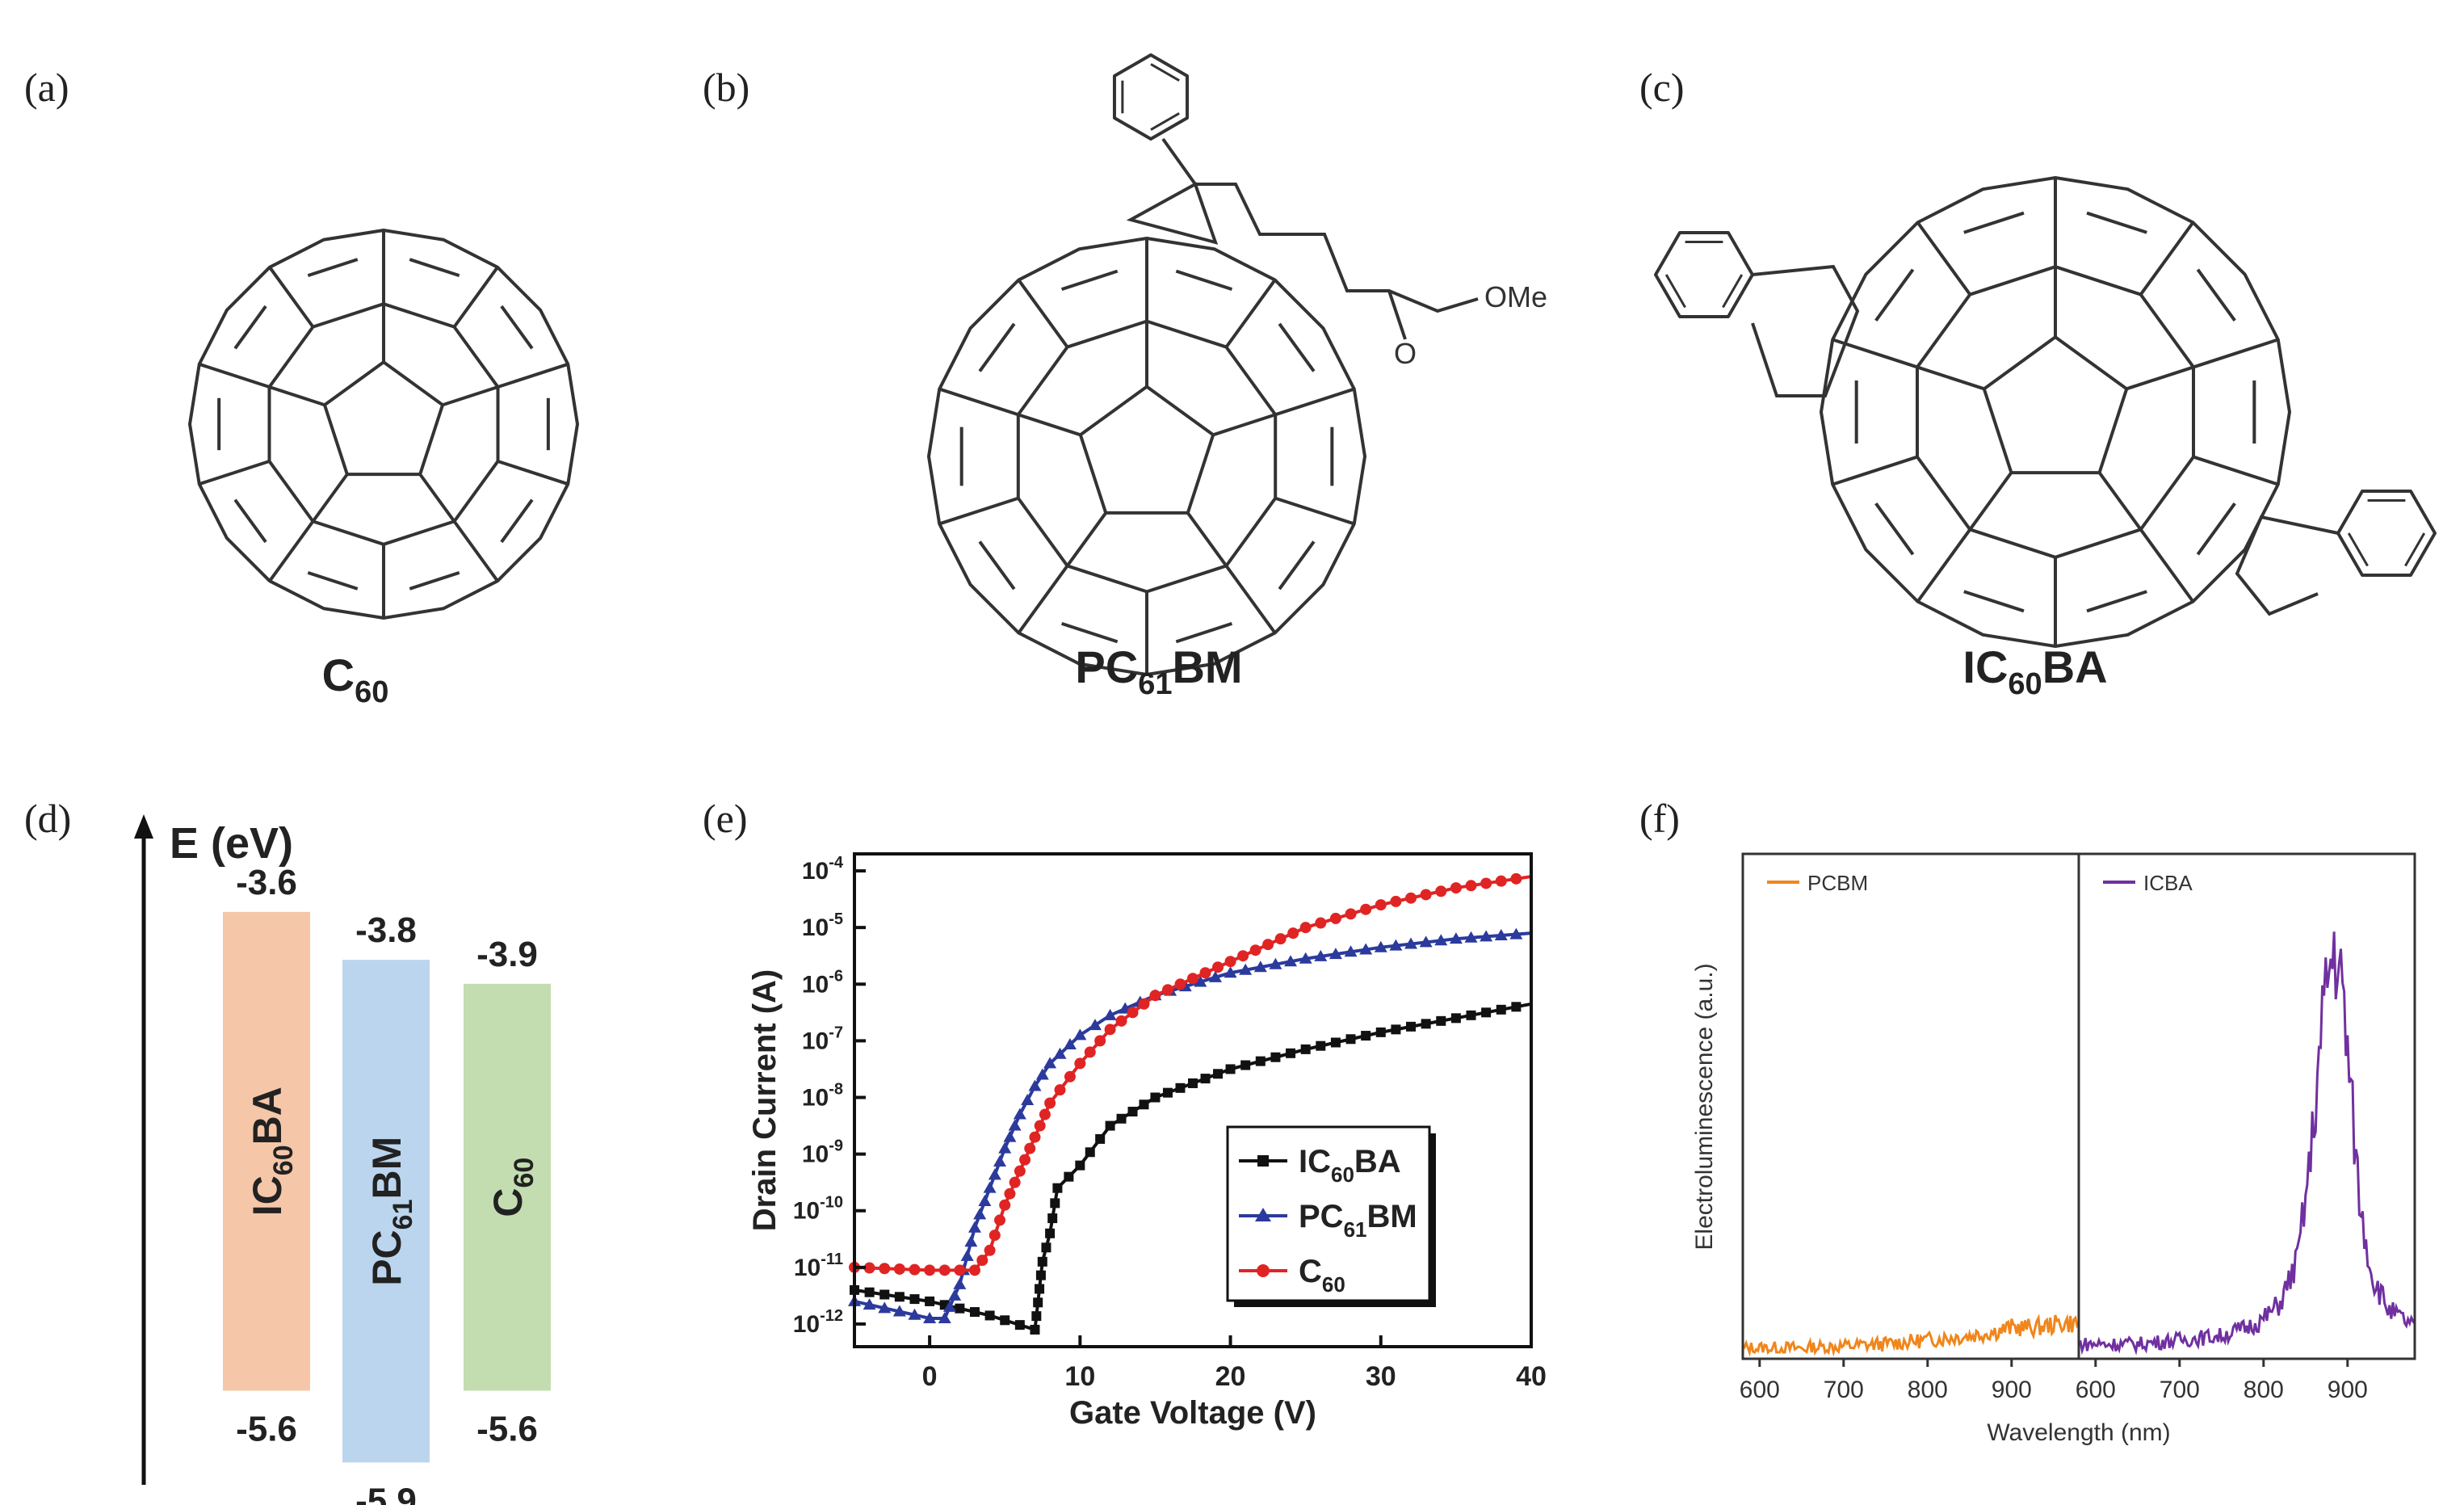 This screenshot has width=2464, height=1505. What do you see at coordinates (507, 955) in the screenshot?
I see `lumo-label: -3.9` at bounding box center [507, 955].